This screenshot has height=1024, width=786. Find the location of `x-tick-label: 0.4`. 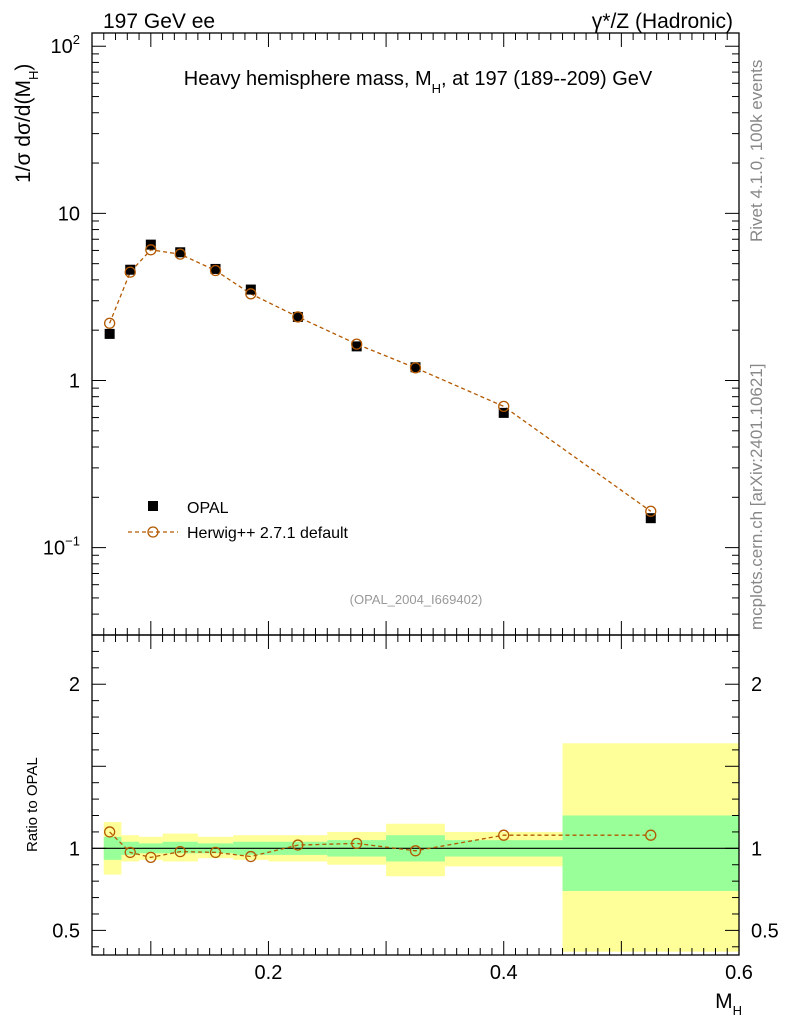

x-tick-label: 0.4 is located at coordinates (504, 973).